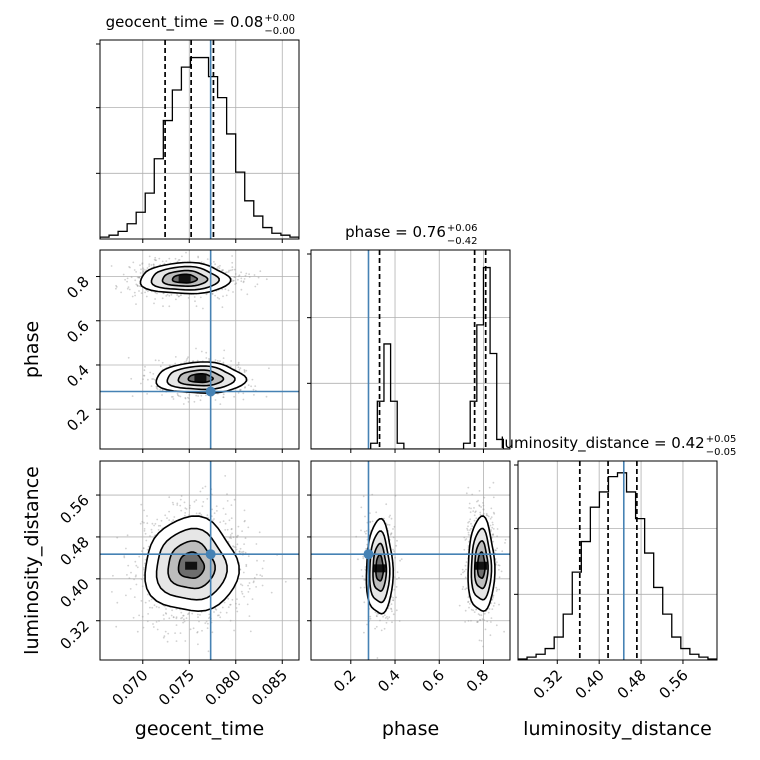 Image resolution: width=760 pixels, height=760 pixels. I want to click on title-err-minus: −0.00, so click(279, 31).